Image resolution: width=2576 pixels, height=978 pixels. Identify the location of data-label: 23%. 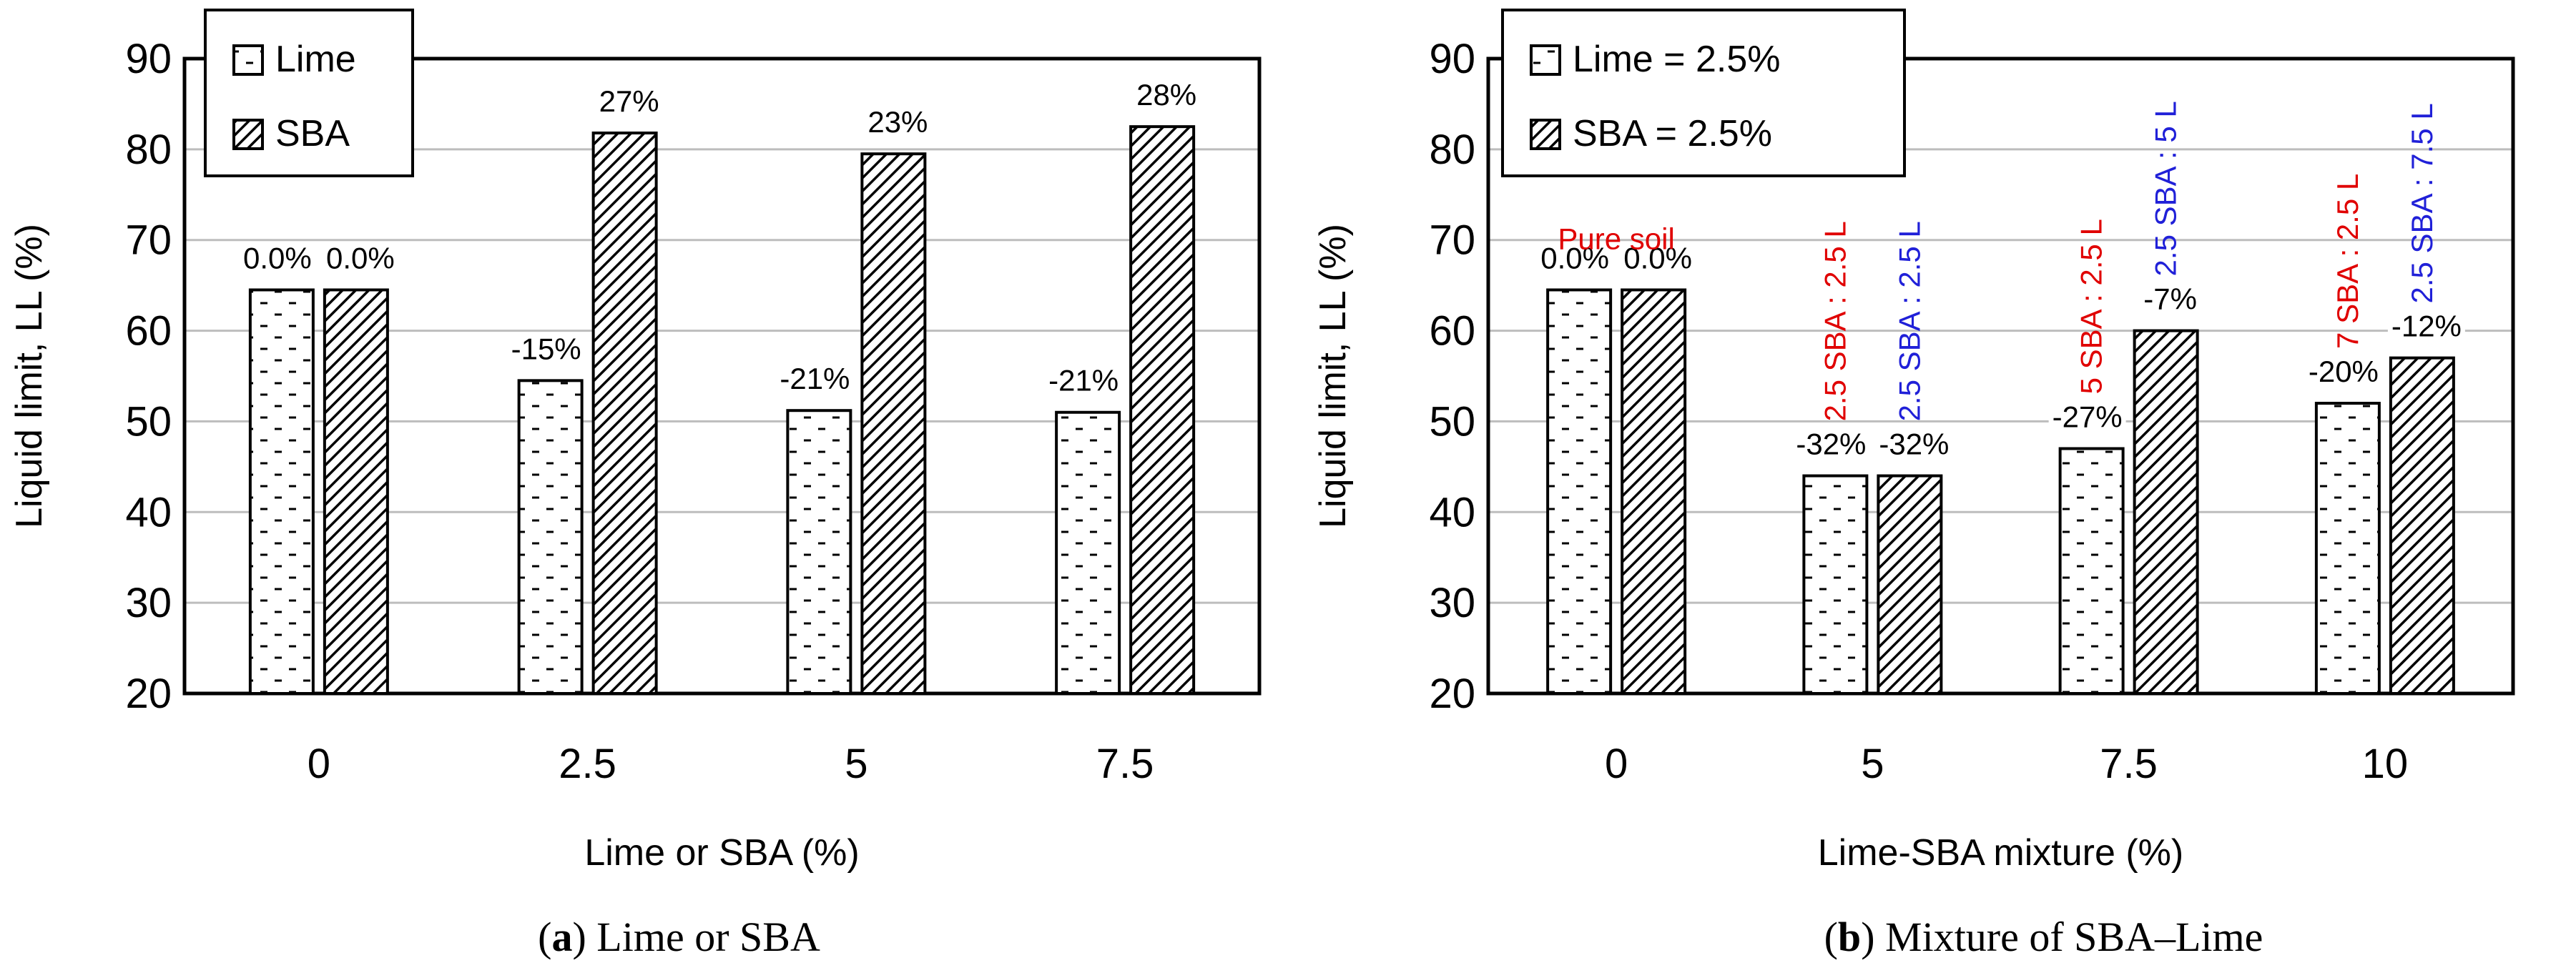
(897, 122).